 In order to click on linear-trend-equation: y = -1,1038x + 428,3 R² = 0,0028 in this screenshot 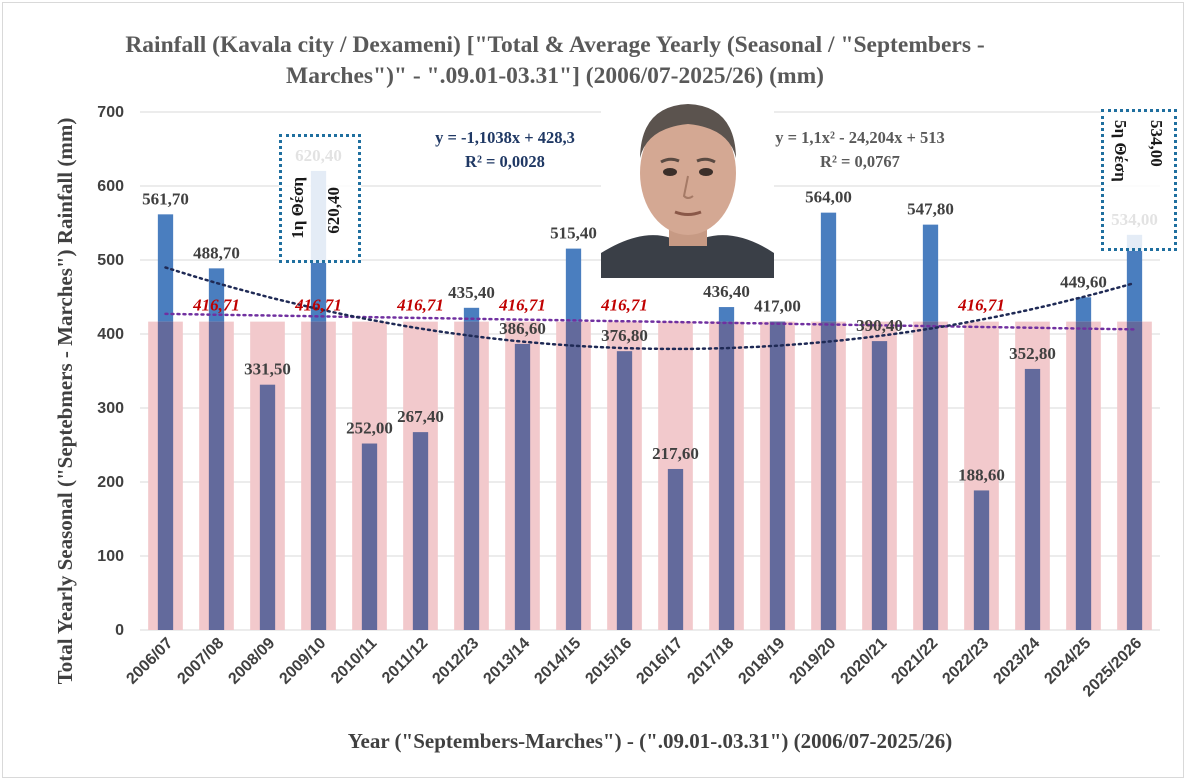, I will do `click(505, 150)`.